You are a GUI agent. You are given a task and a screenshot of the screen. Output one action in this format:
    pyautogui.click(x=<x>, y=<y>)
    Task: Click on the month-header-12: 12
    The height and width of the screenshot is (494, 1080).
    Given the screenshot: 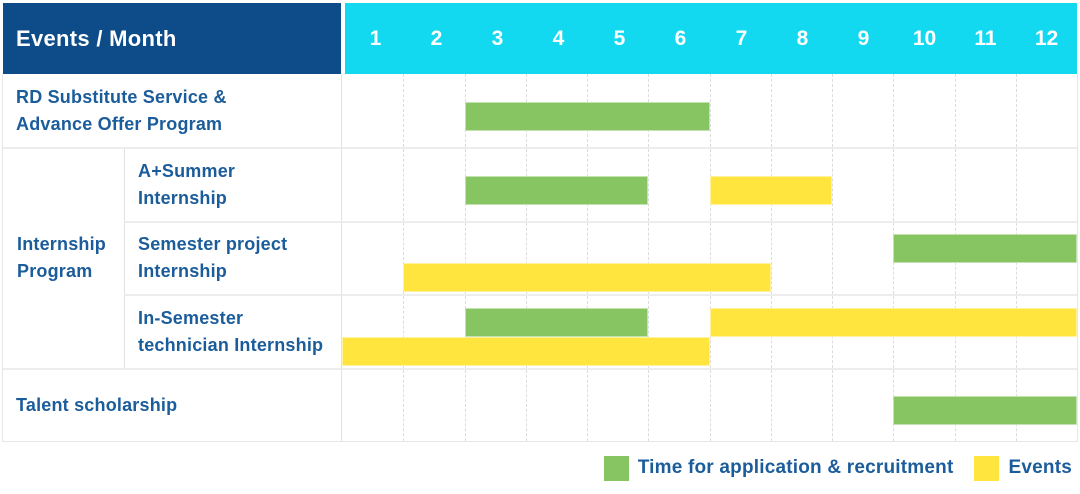 What is the action you would take?
    pyautogui.click(x=1046, y=38)
    